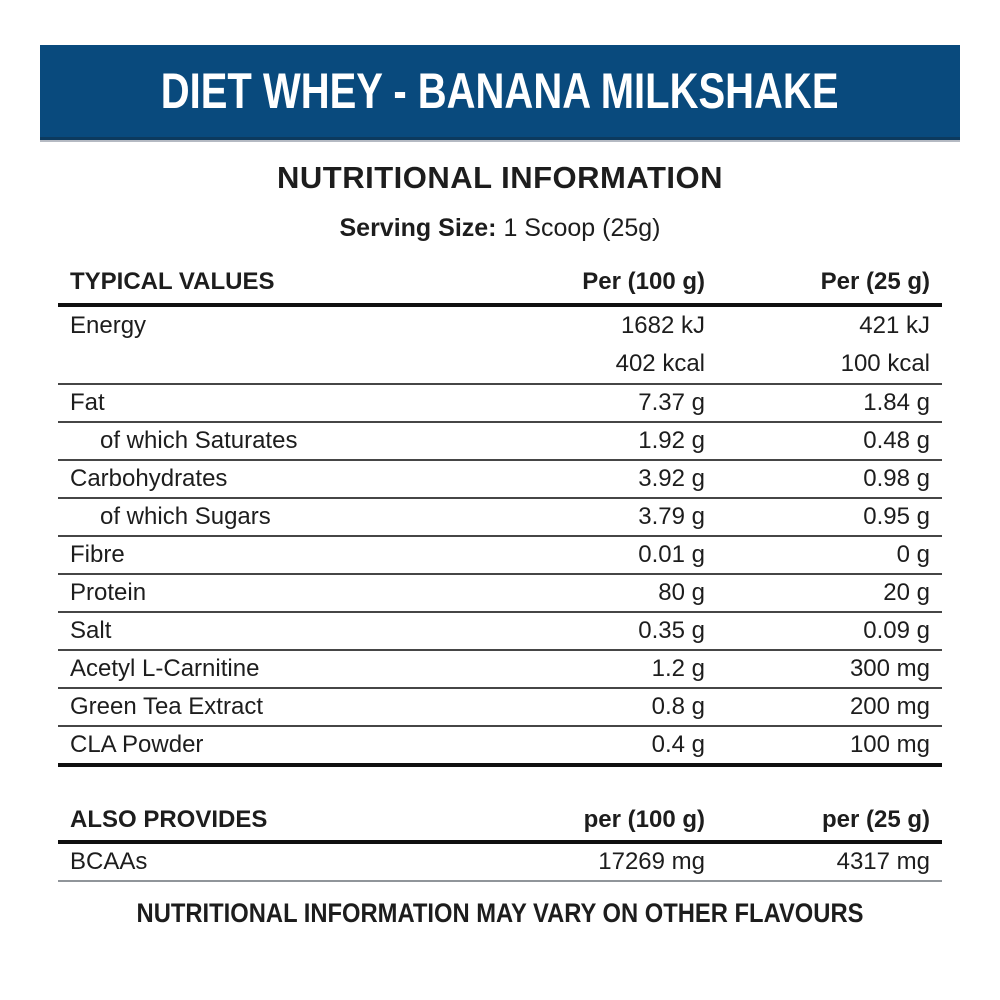 The height and width of the screenshot is (1000, 1000). Describe the element at coordinates (108, 592) in the screenshot. I see `row-label: Protein` at that location.